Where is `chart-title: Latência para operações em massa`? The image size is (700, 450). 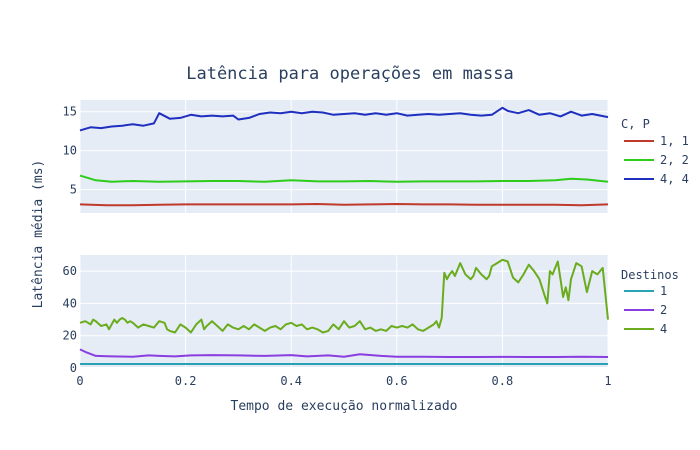 chart-title: Latência para operações em massa is located at coordinates (350, 74).